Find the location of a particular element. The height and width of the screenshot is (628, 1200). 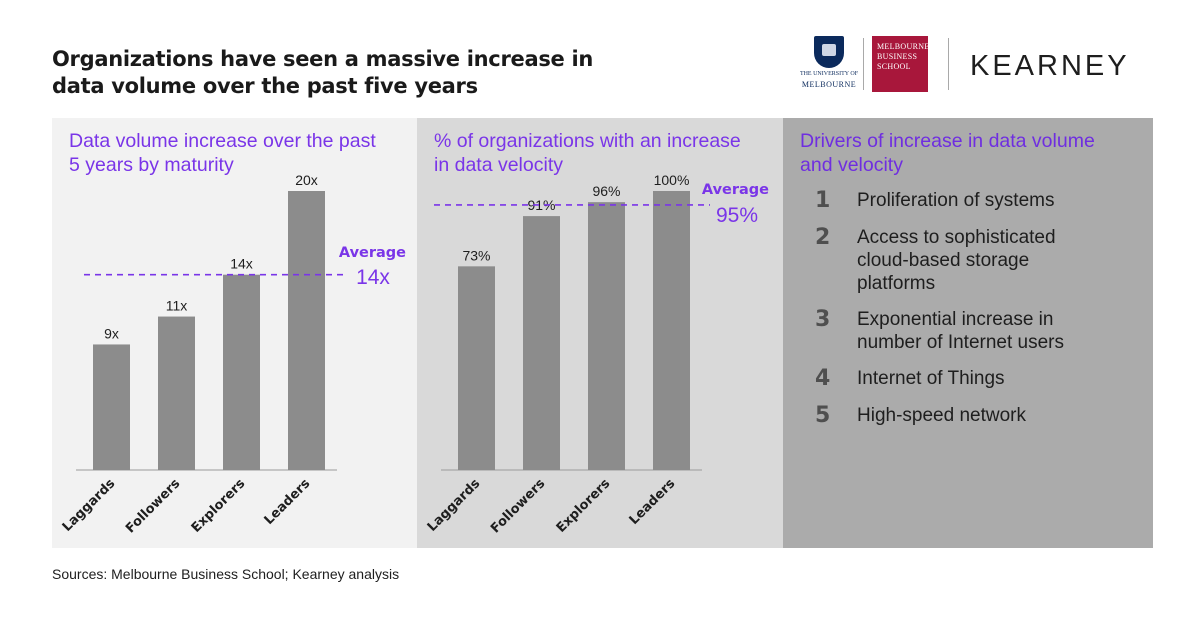

driver-number: 3 is located at coordinates (823, 319).